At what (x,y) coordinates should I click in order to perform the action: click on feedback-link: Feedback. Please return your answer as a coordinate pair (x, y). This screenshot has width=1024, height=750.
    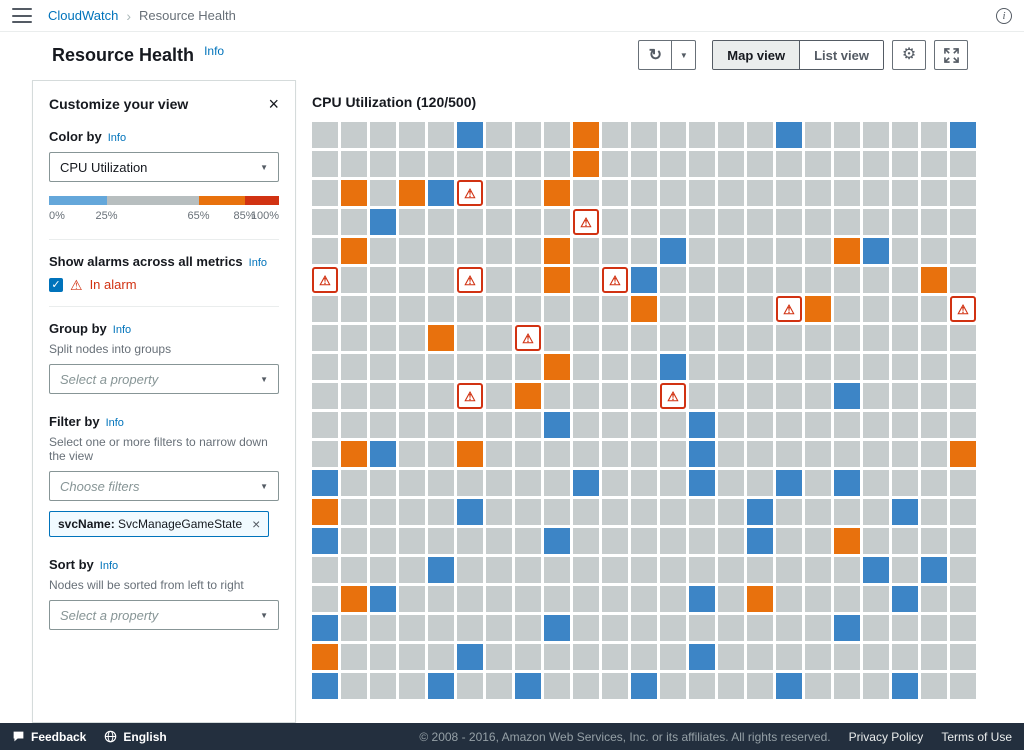
    Looking at the image, I should click on (49, 737).